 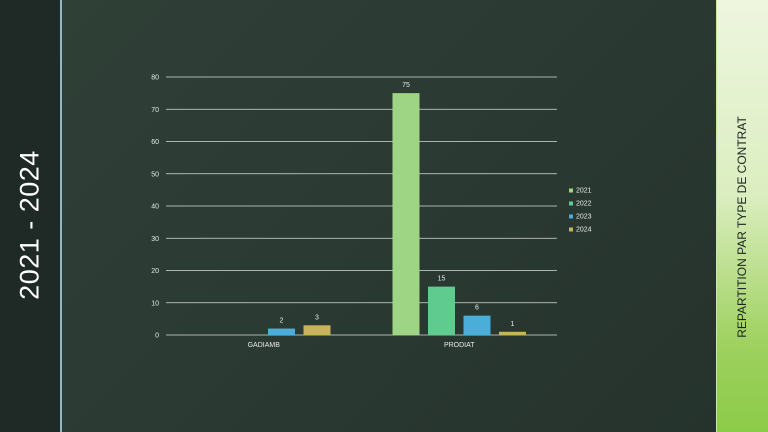 I want to click on y-tick-label: 70, so click(x=155, y=110).